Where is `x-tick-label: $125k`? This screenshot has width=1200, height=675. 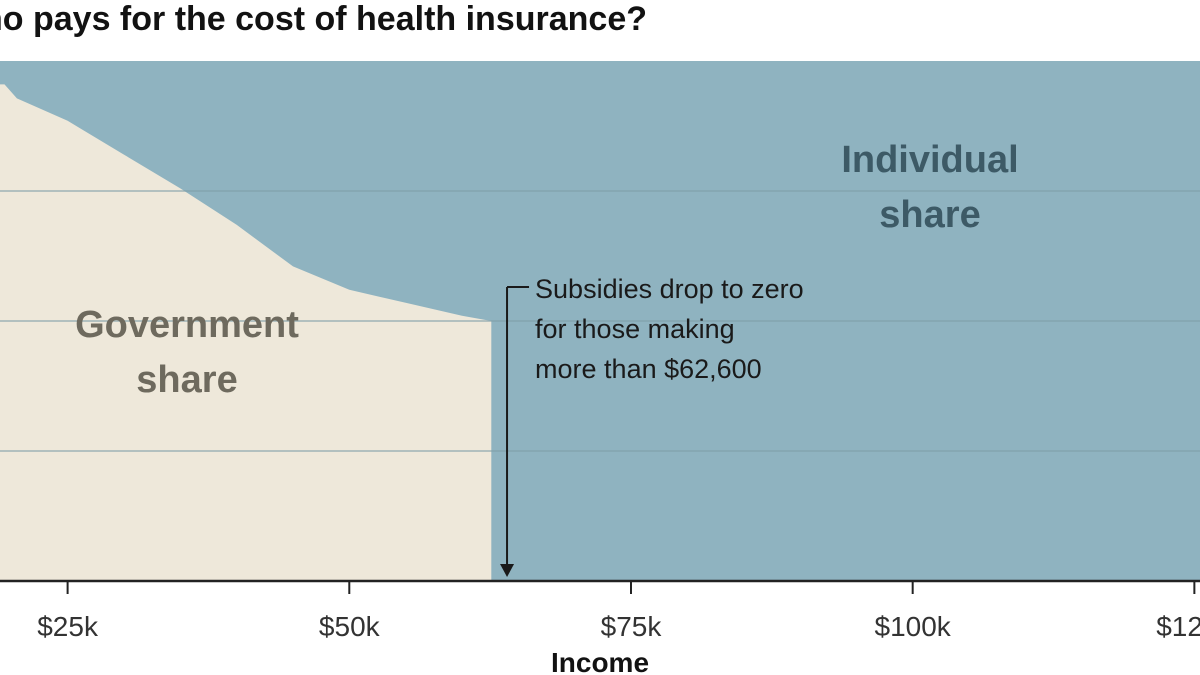 x-tick-label: $125k is located at coordinates (1178, 626).